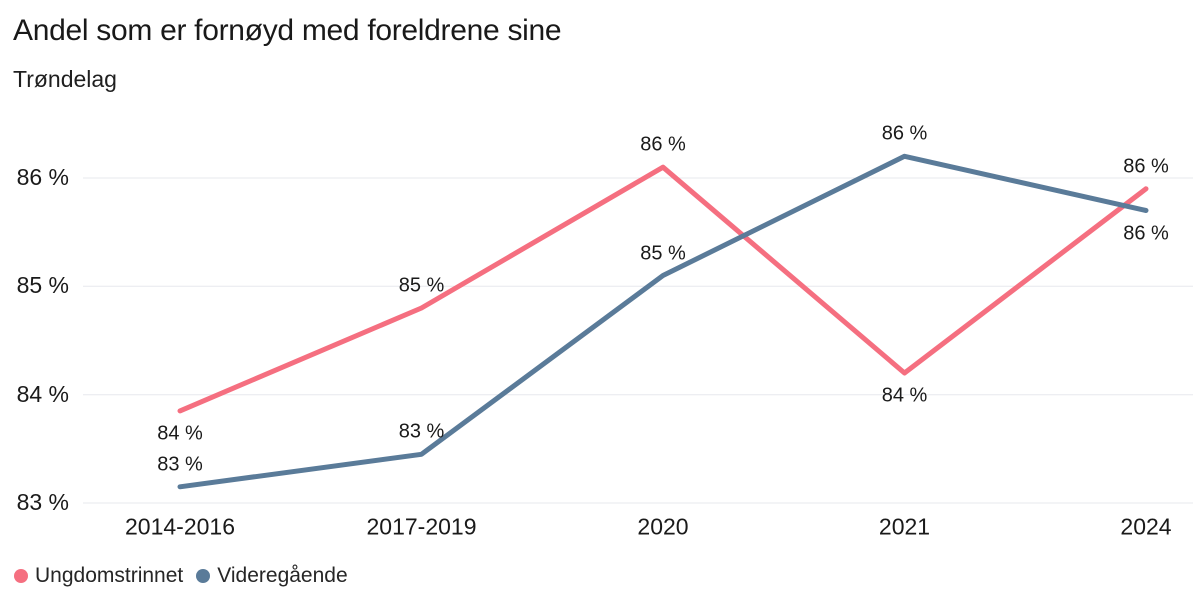 This screenshot has width=1193, height=596. Describe the element at coordinates (421, 526) in the screenshot. I see `x-tick-label: 2017-2019` at that location.